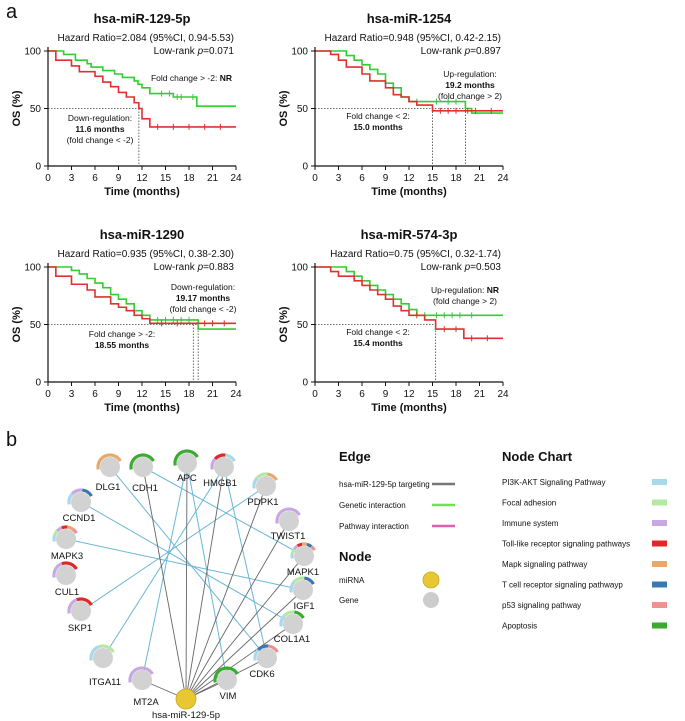  What do you see at coordinates (562, 585) in the screenshot?
I see `pathway-legend-label: T cell receptor signaling pathwayp` at bounding box center [562, 585].